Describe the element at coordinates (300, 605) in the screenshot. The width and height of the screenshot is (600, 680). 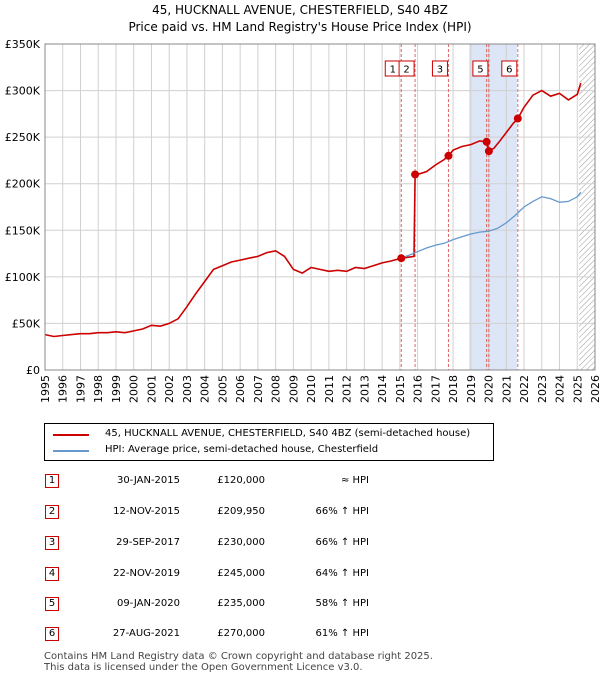
I see `table-row: 5 09-JAN-2020 £235,000 58% ↑ HPI` at that location.